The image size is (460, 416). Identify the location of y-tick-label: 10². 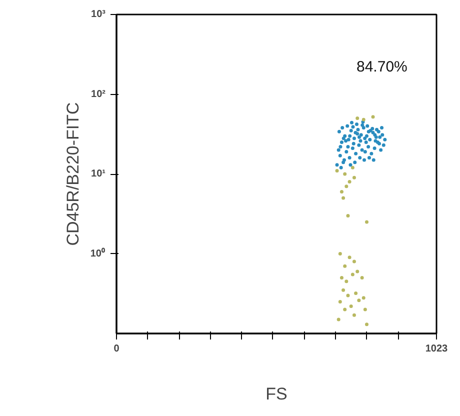
(98, 94).